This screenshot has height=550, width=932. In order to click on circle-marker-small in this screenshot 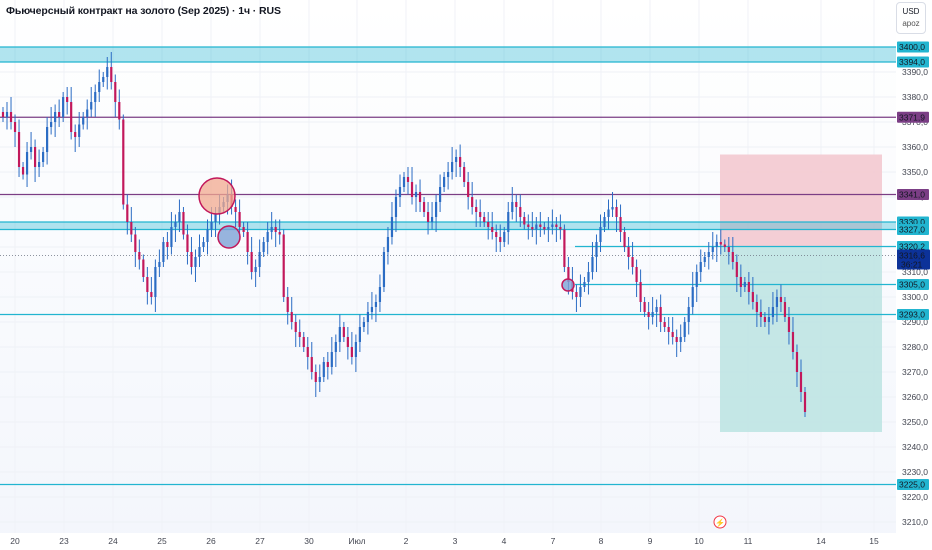, I will do `click(568, 285)`.